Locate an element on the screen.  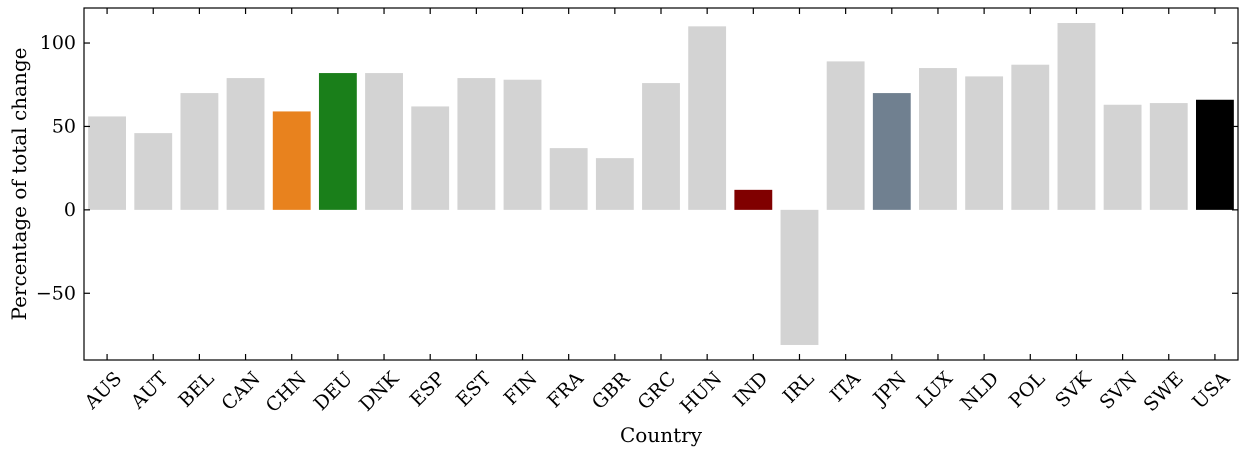
x-tick-label-ind: IND is located at coordinates (750, 389).